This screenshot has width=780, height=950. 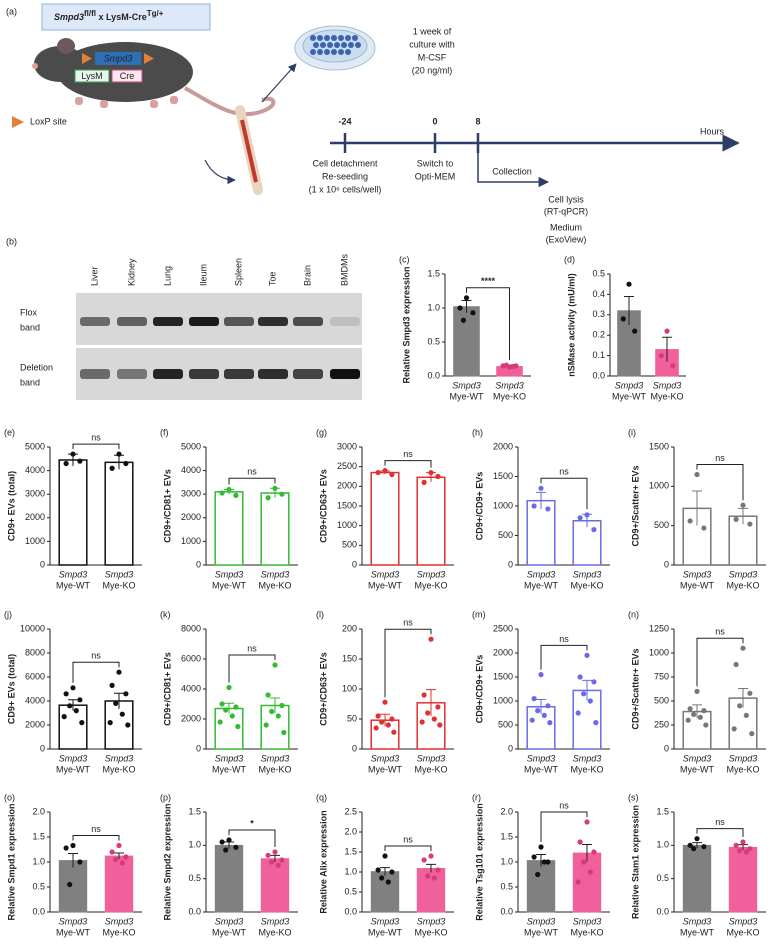 What do you see at coordinates (164, 432) in the screenshot?
I see `panel-label: (f)` at bounding box center [164, 432].